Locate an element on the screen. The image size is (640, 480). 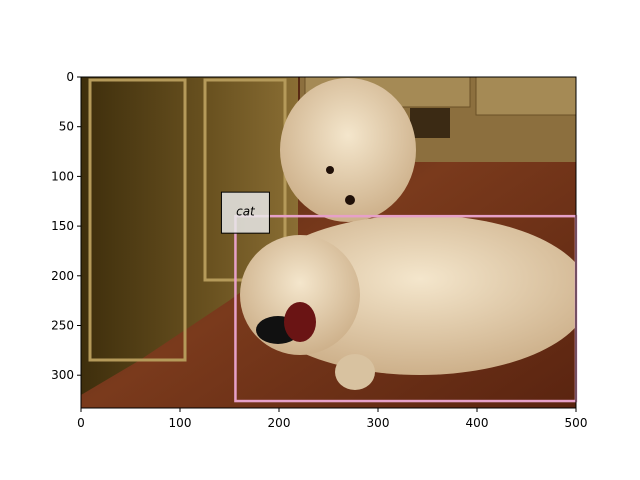
x-tick-label: 300 is located at coordinates (378, 423).